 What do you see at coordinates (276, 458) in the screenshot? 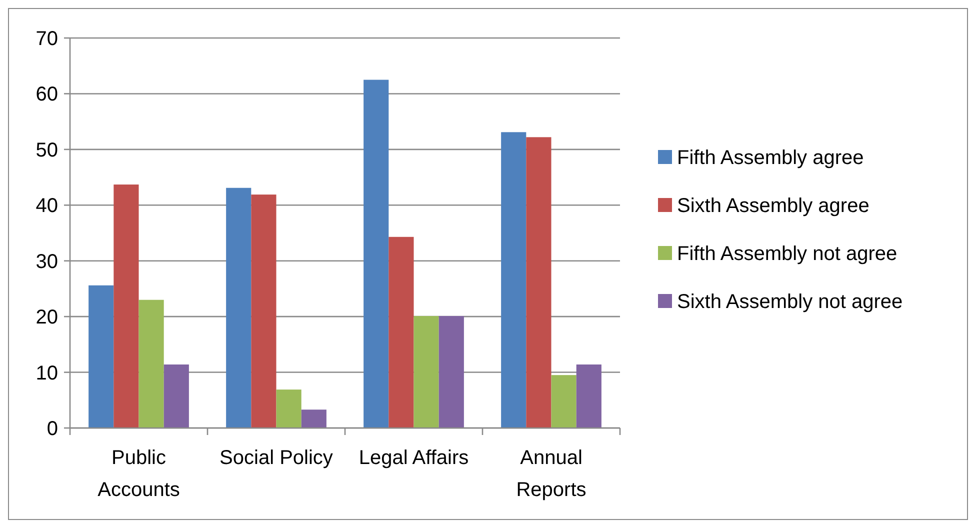
I see `x-tick-label: Social Policy` at bounding box center [276, 458].